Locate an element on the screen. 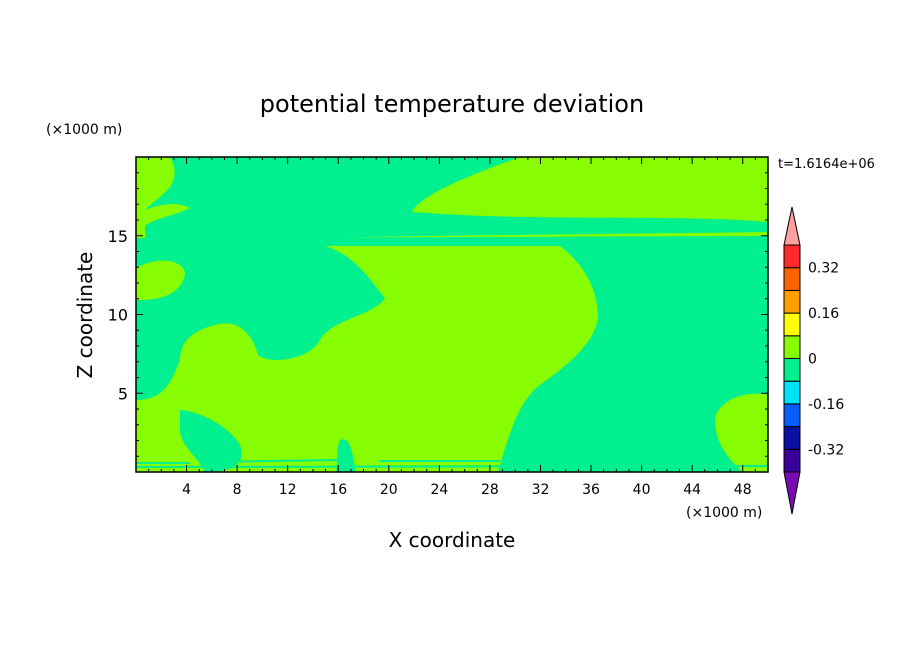 The image size is (904, 654). x-tick-label: 28 is located at coordinates (490, 490).